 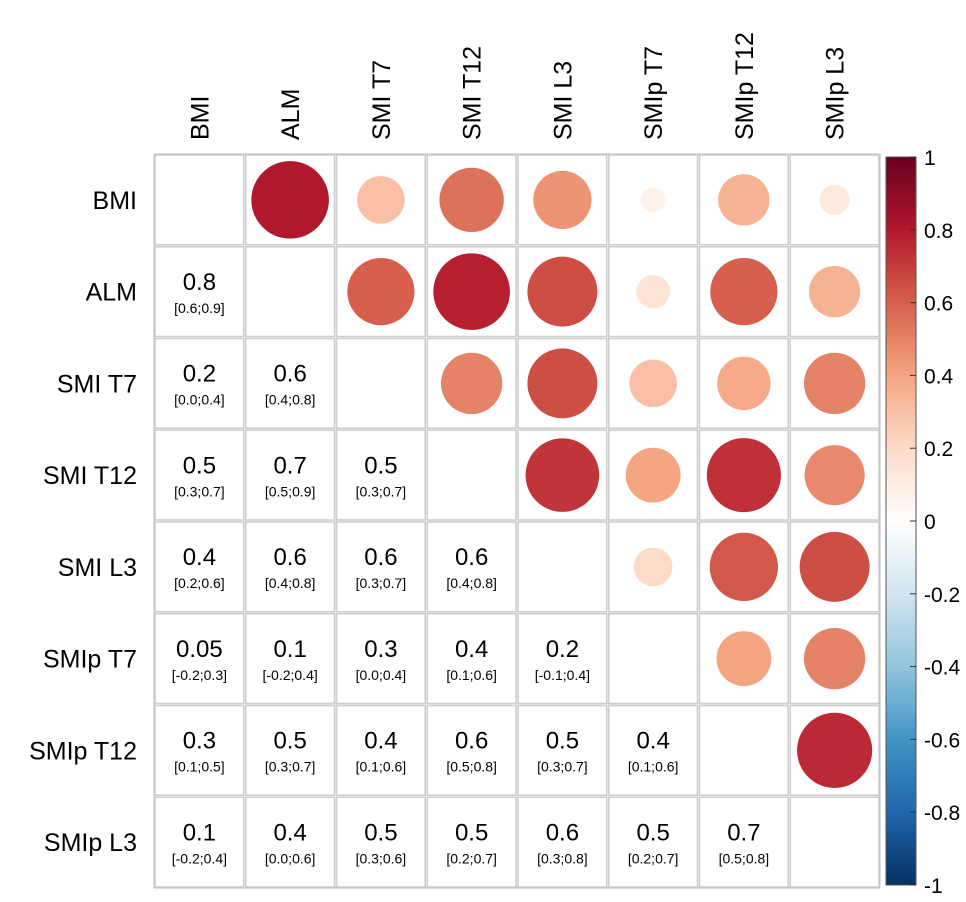 What do you see at coordinates (381, 200) in the screenshot?
I see `corr-circle-bmi-smi-t7` at bounding box center [381, 200].